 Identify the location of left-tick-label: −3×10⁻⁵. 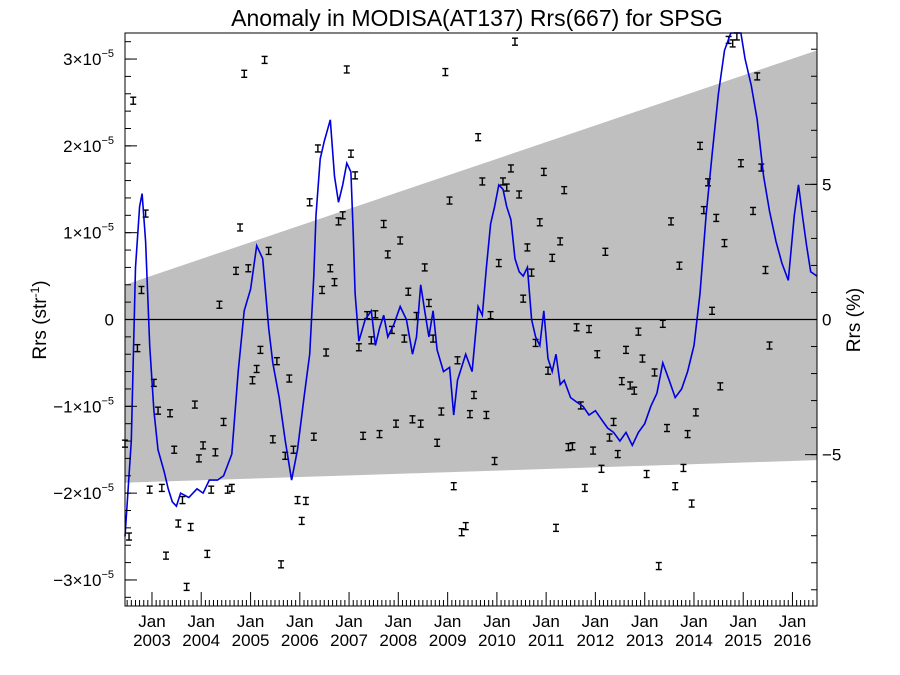
(83, 579).